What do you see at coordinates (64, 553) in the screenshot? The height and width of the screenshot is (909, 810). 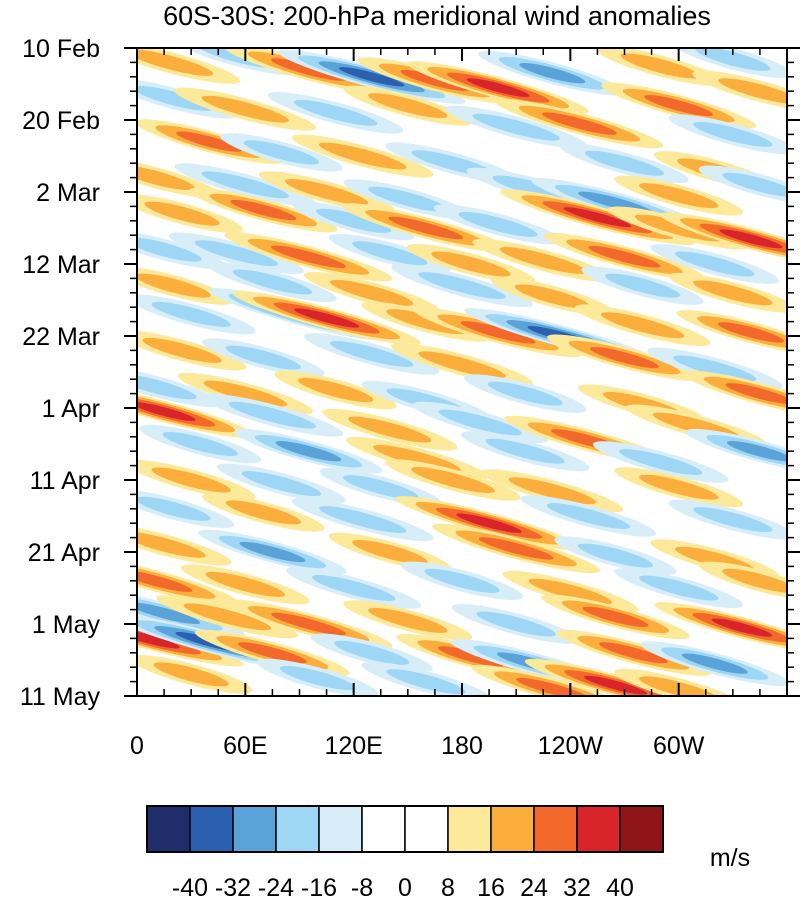 I see `y-tick-label: 21 Apr` at bounding box center [64, 553].